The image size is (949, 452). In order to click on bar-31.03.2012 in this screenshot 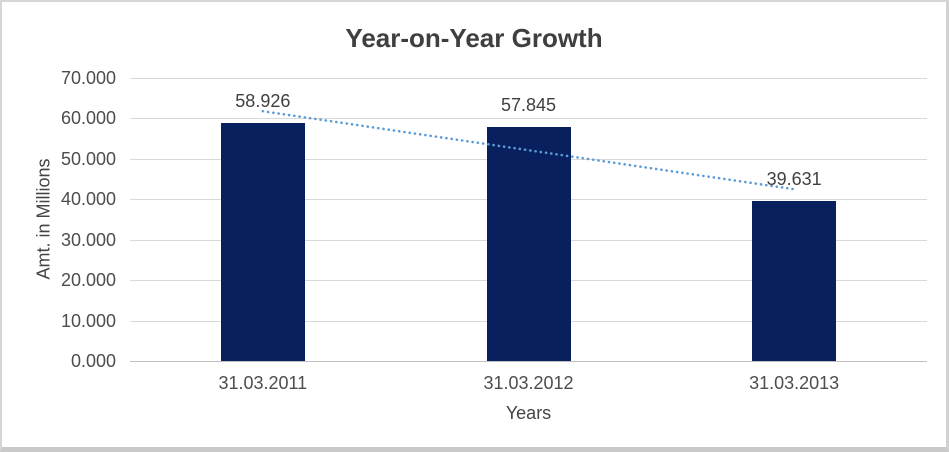, I will do `click(528, 244)`.